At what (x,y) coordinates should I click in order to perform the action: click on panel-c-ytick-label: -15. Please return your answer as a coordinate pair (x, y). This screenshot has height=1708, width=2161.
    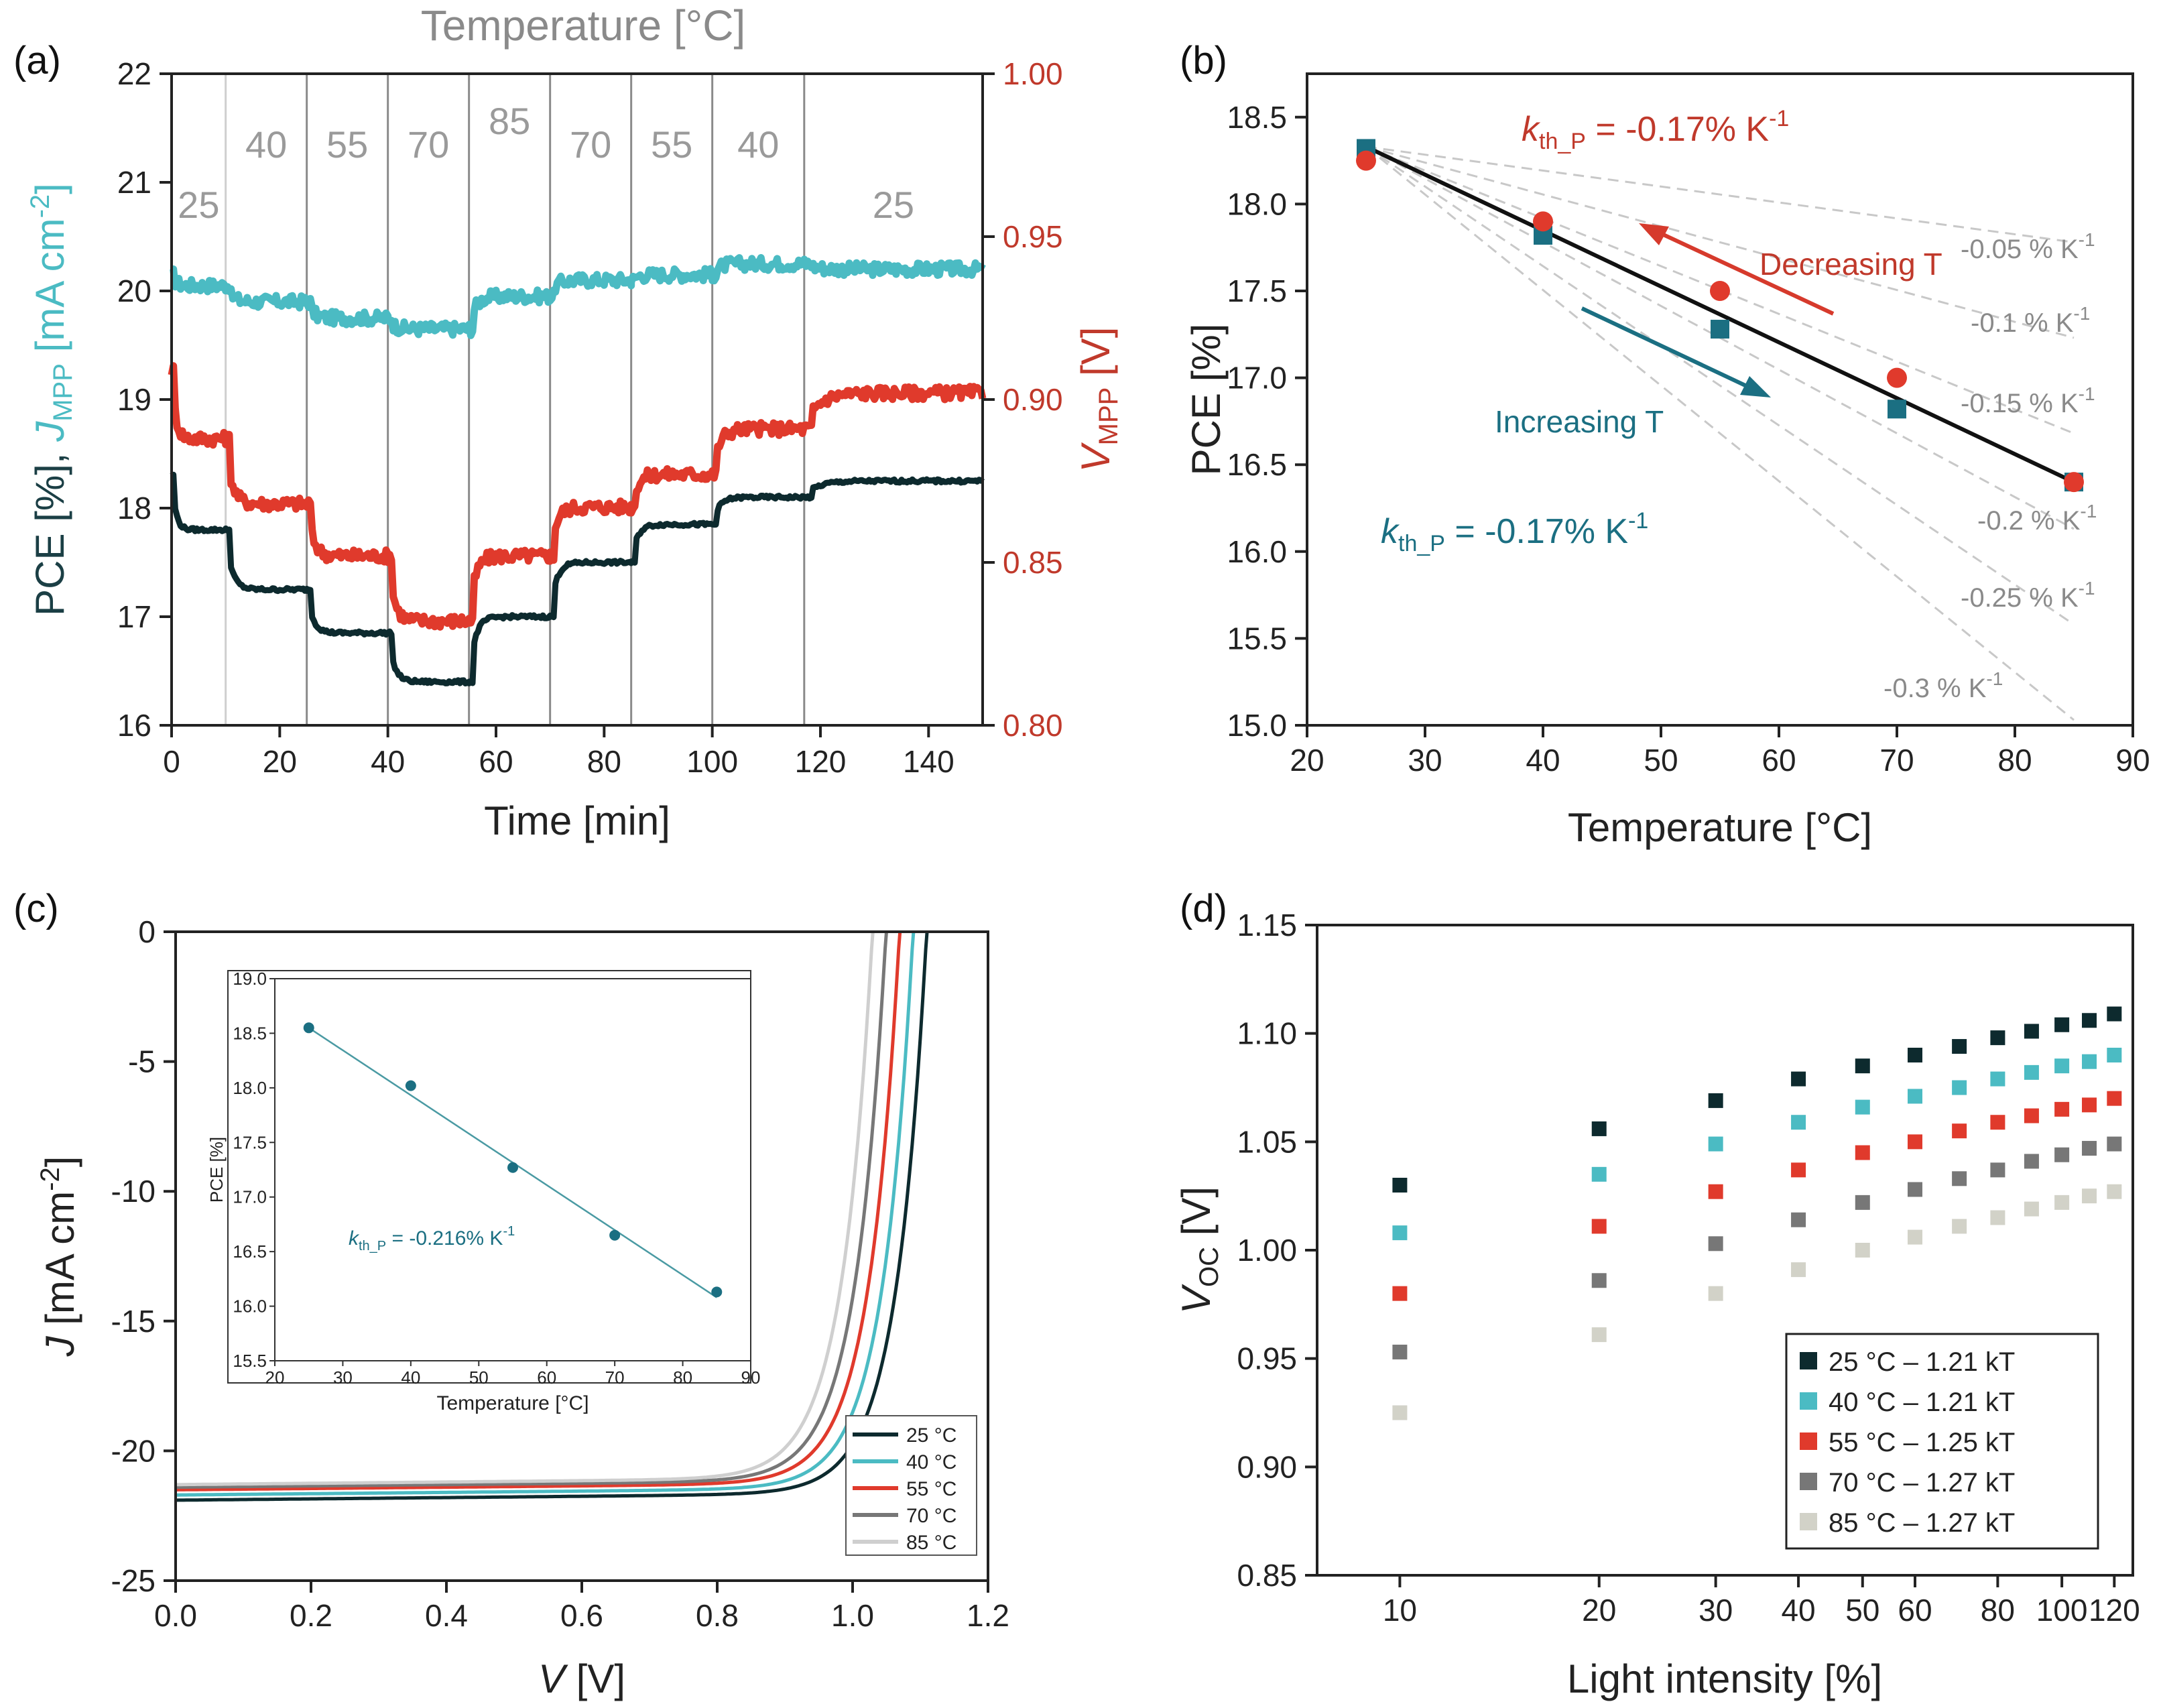
    Looking at the image, I should click on (133, 1321).